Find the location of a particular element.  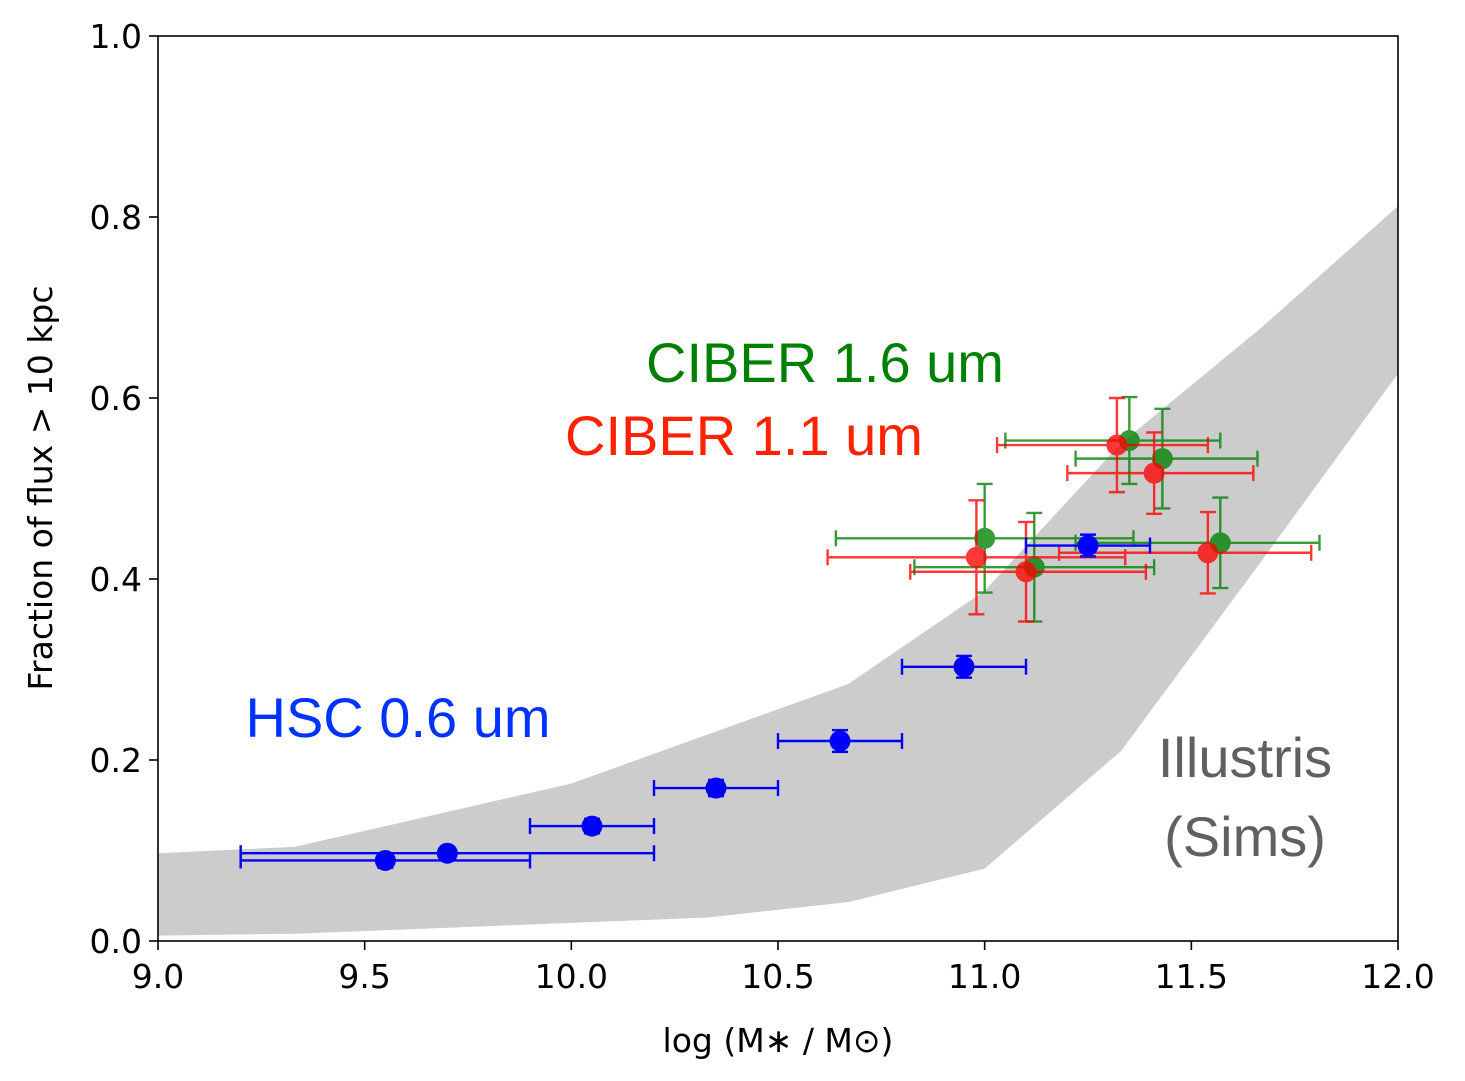

x-tick-label-5: 11.5 is located at coordinates (1191, 976).